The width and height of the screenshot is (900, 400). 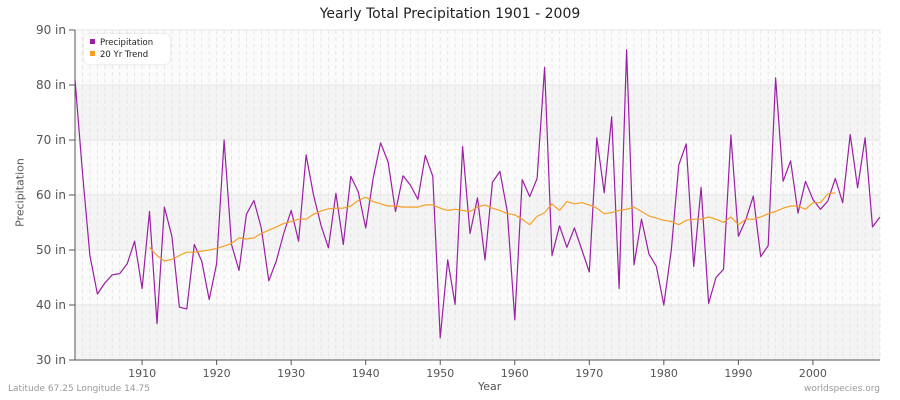 I want to click on y-tick-label: 30 in, so click(x=51, y=360).